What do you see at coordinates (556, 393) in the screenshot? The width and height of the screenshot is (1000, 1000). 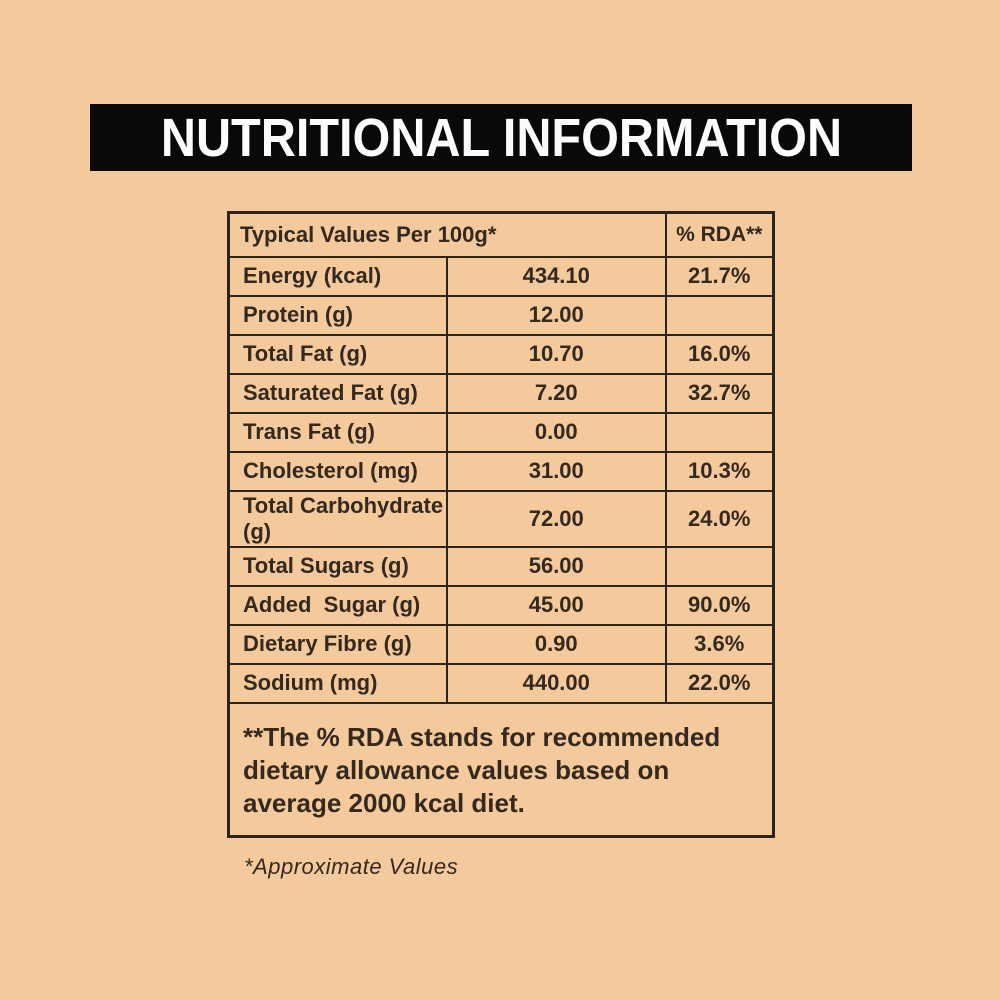 I see `row-value: 7.20` at bounding box center [556, 393].